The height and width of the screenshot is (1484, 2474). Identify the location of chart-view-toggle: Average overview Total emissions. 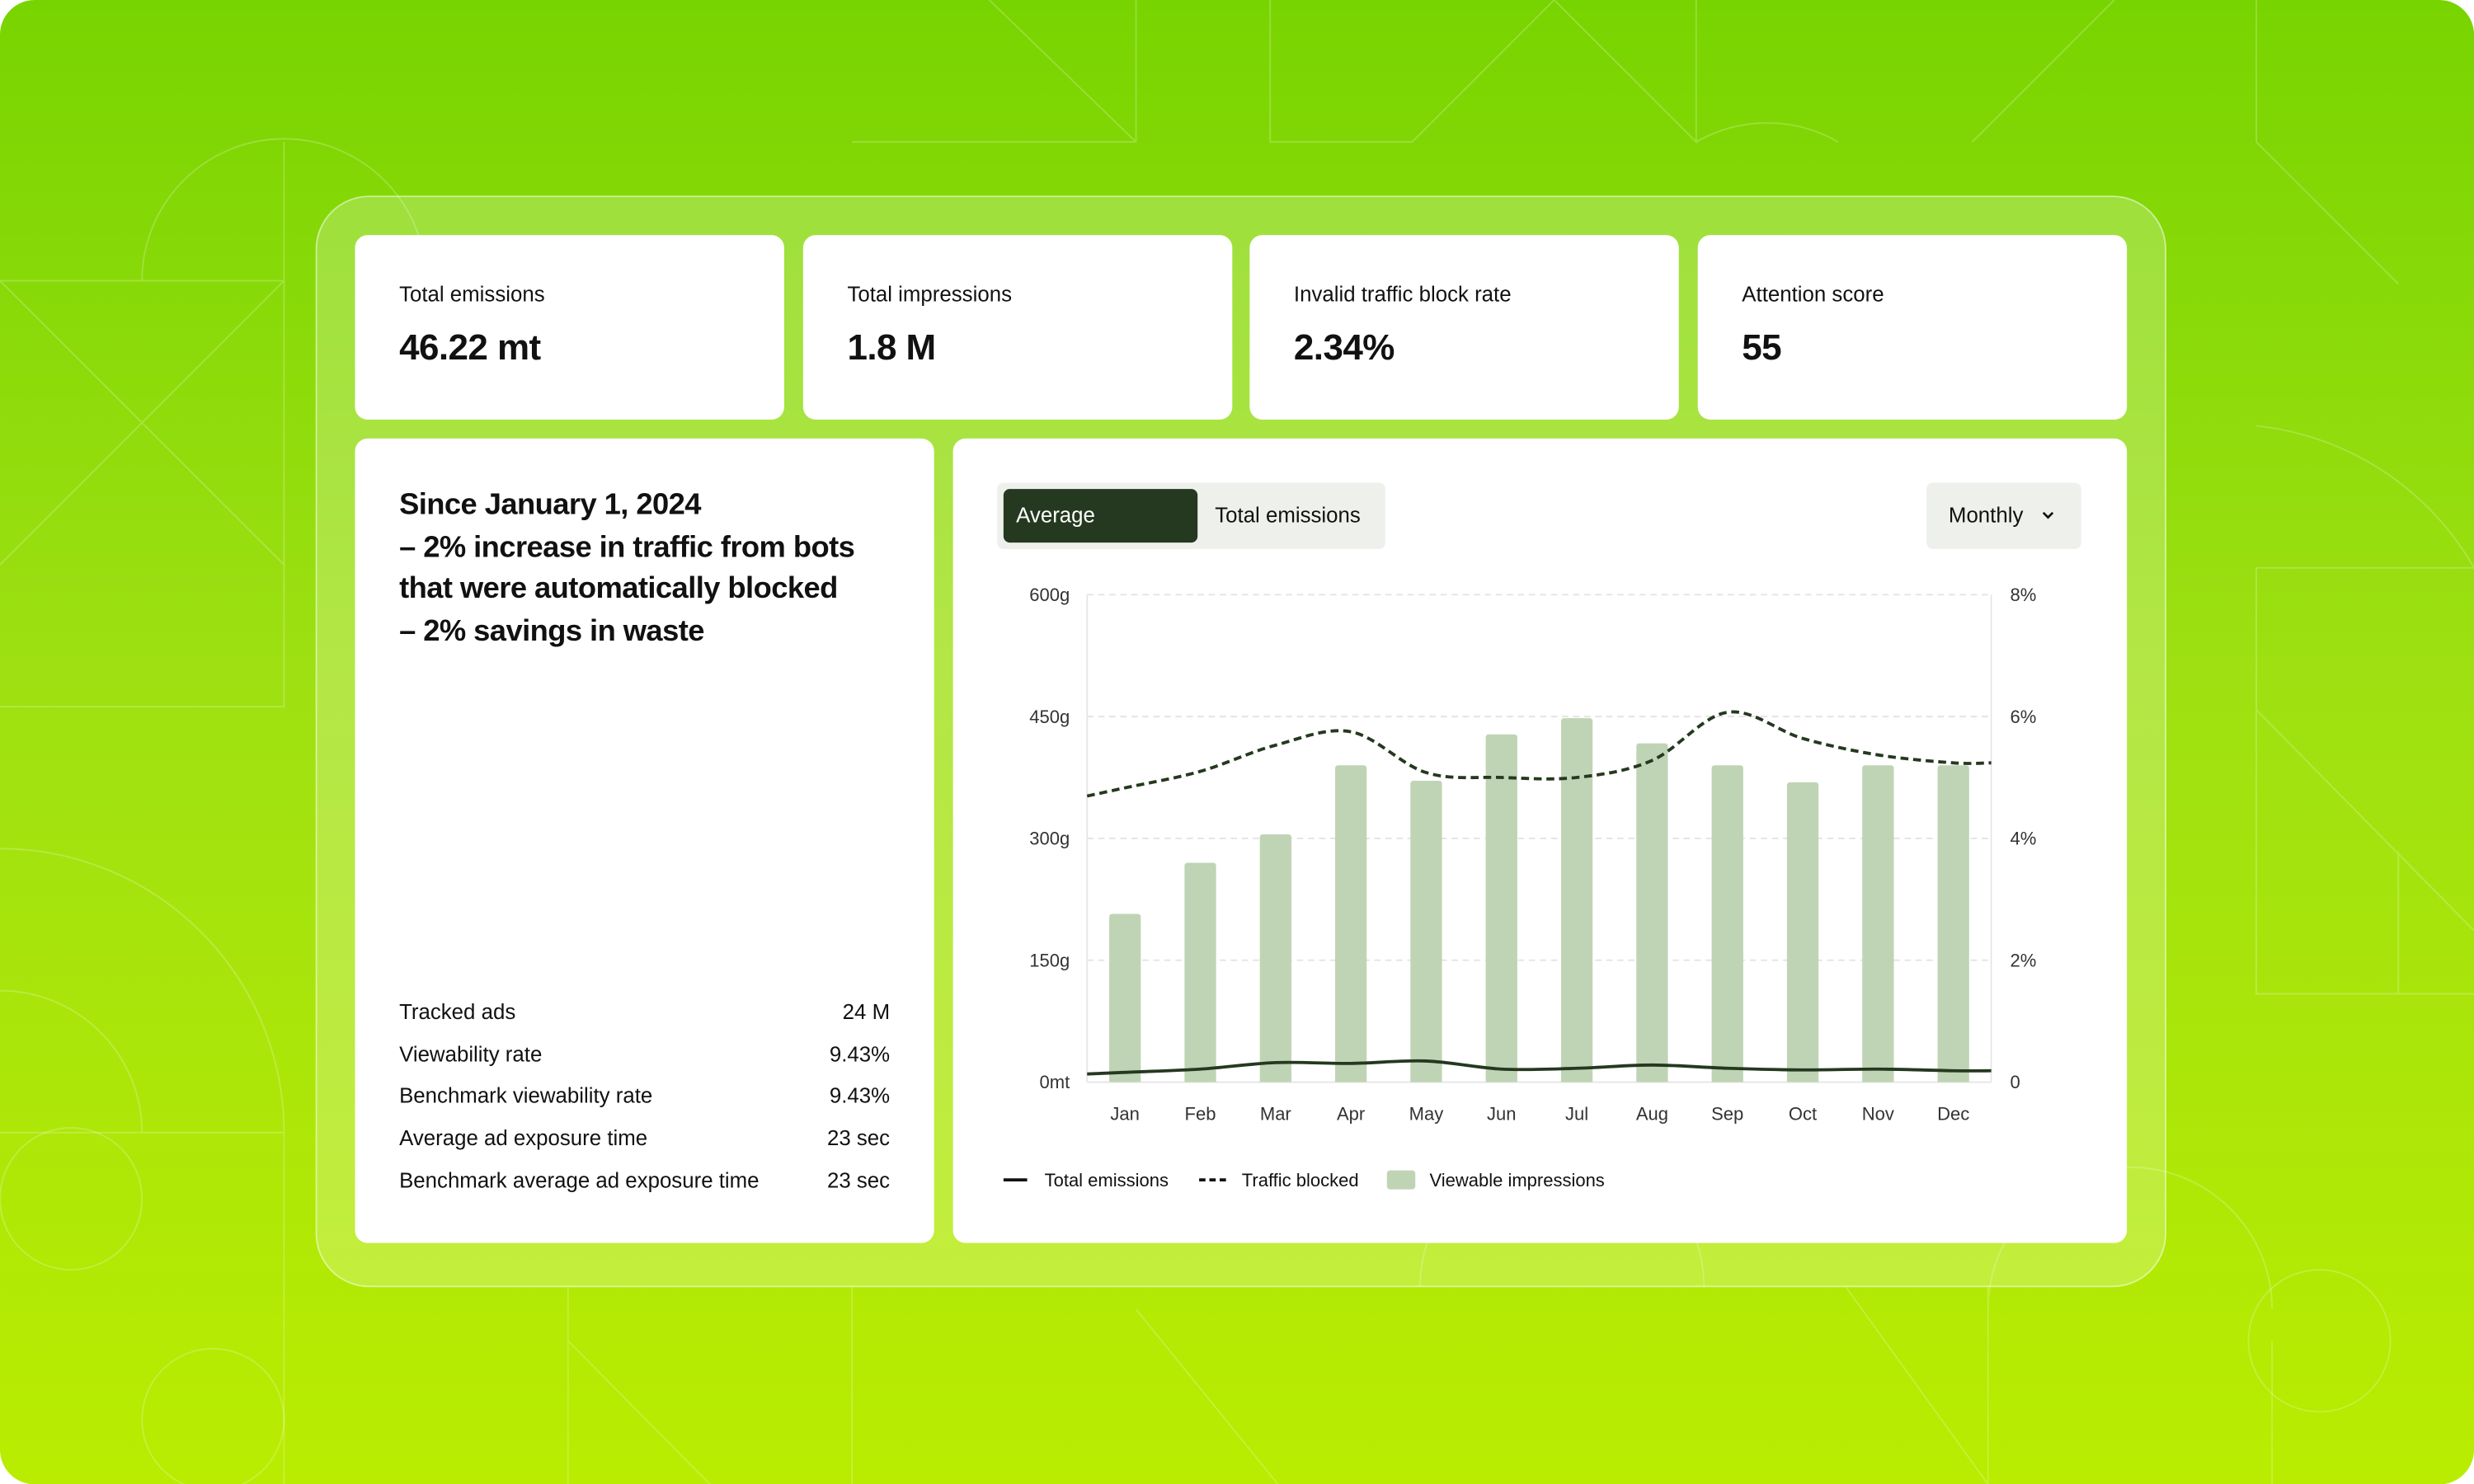
(1191, 531).